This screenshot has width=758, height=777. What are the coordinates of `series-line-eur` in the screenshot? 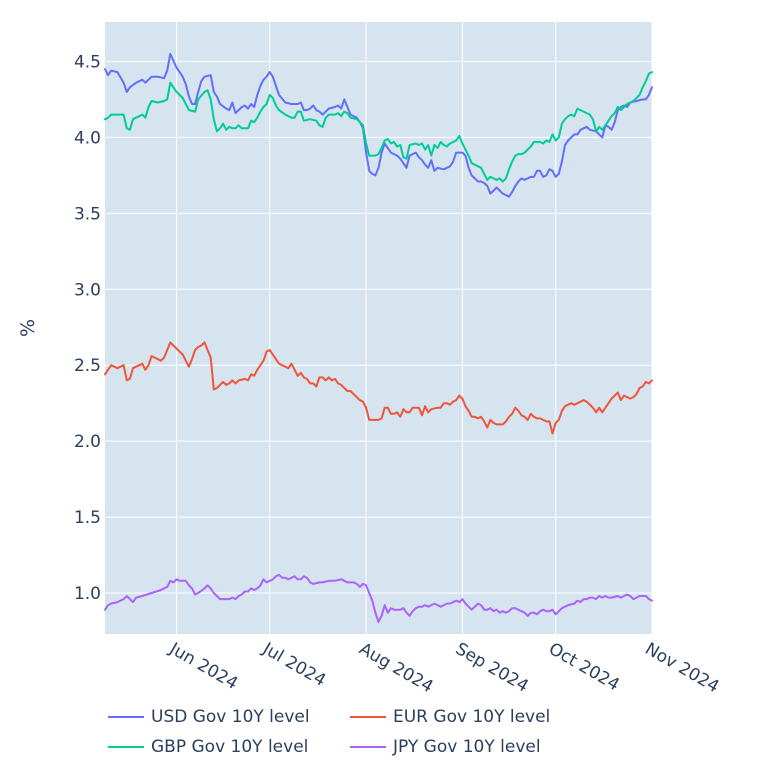 It's located at (378, 388).